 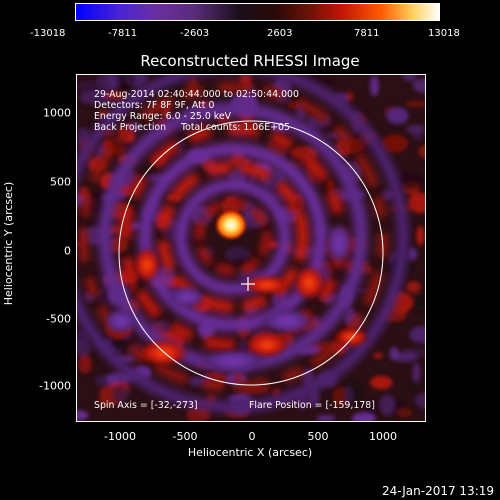 What do you see at coordinates (367, 33) in the screenshot?
I see `colorbar-tick: 7811` at bounding box center [367, 33].